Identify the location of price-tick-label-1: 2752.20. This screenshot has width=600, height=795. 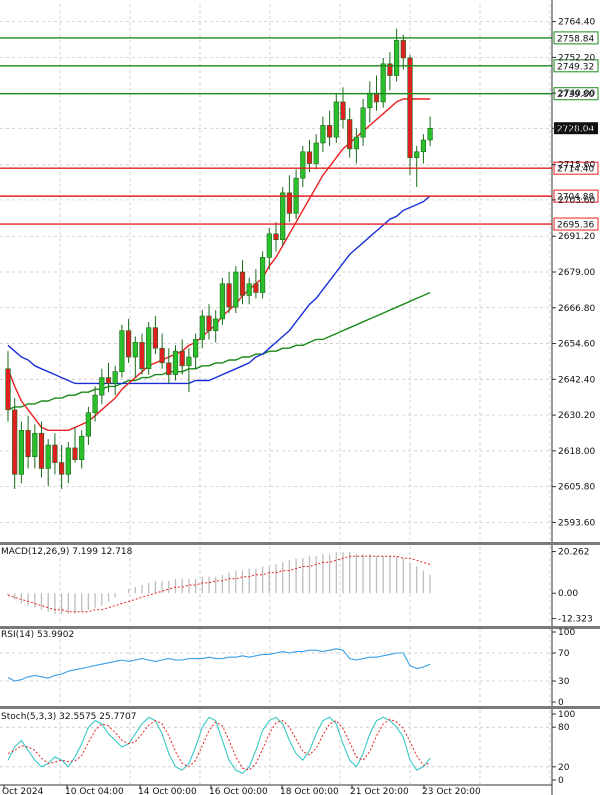
(576, 58).